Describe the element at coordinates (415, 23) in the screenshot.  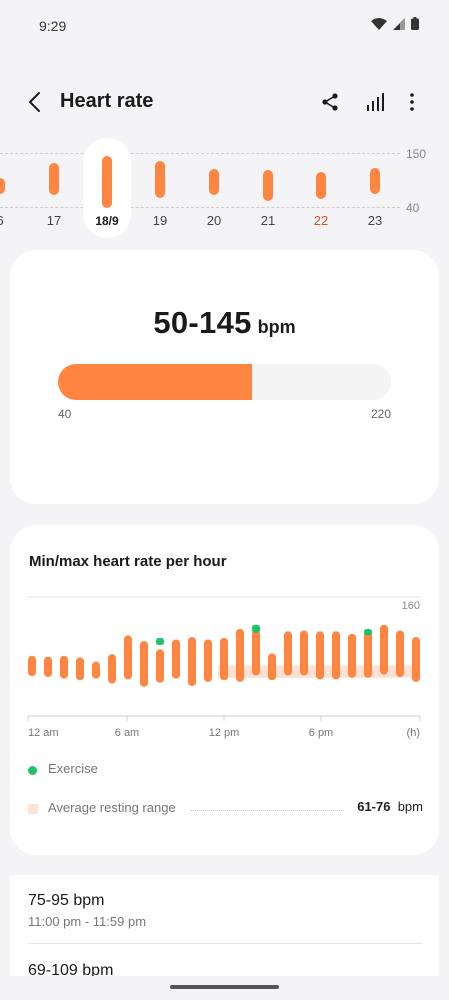
I see `battery-icon` at that location.